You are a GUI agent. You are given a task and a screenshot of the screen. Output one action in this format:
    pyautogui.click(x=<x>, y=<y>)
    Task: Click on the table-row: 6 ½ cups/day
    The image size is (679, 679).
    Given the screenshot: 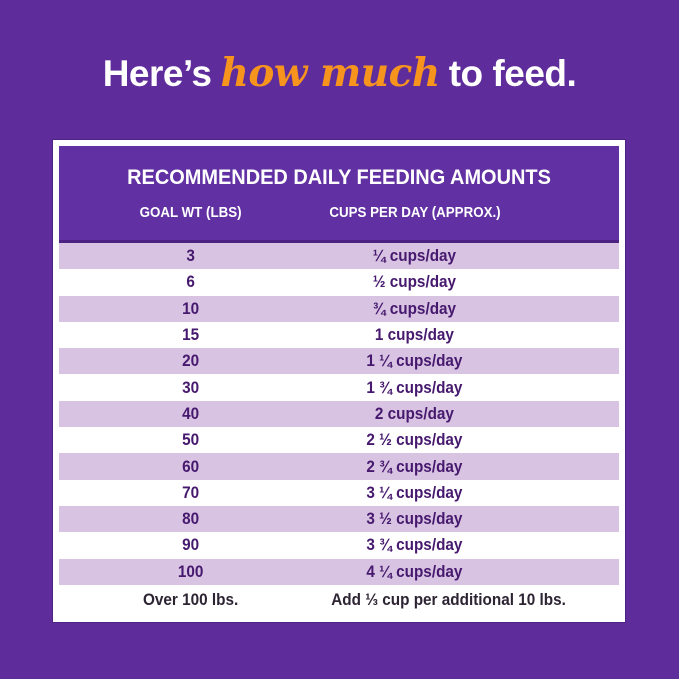 What is the action you would take?
    pyautogui.click(x=339, y=282)
    